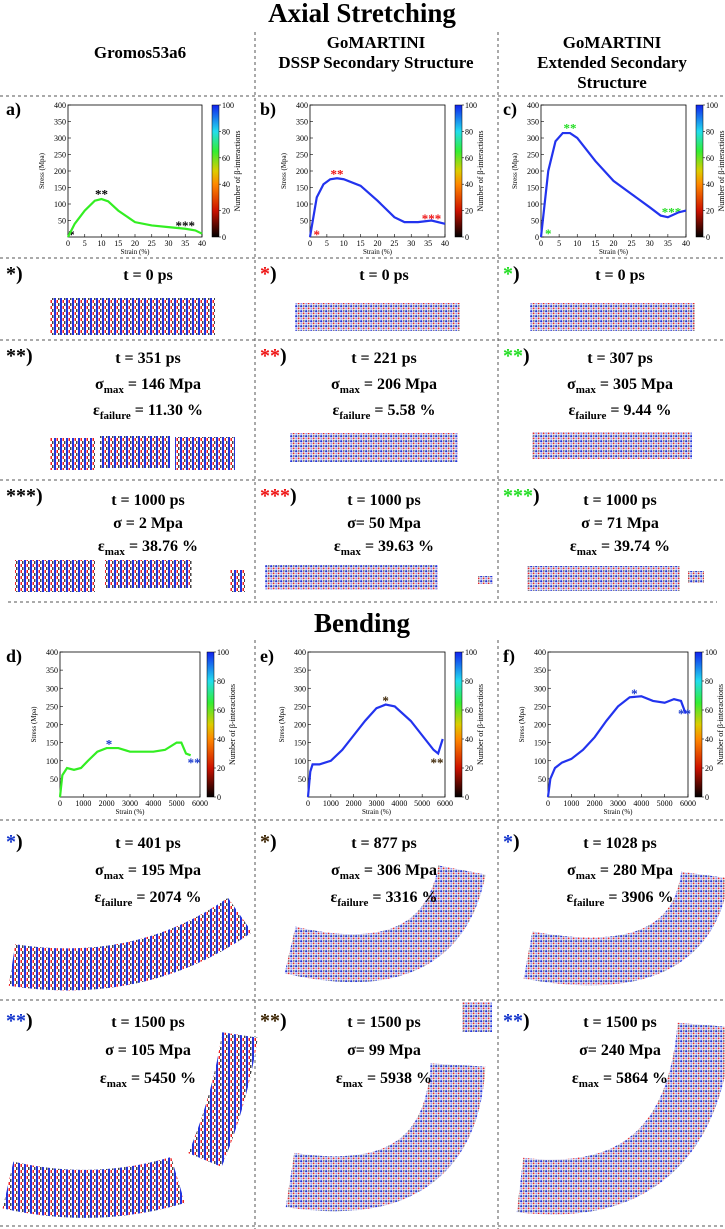  Describe the element at coordinates (284, 170) in the screenshot. I see `y-axis-label: Stress (Mpa)` at that location.